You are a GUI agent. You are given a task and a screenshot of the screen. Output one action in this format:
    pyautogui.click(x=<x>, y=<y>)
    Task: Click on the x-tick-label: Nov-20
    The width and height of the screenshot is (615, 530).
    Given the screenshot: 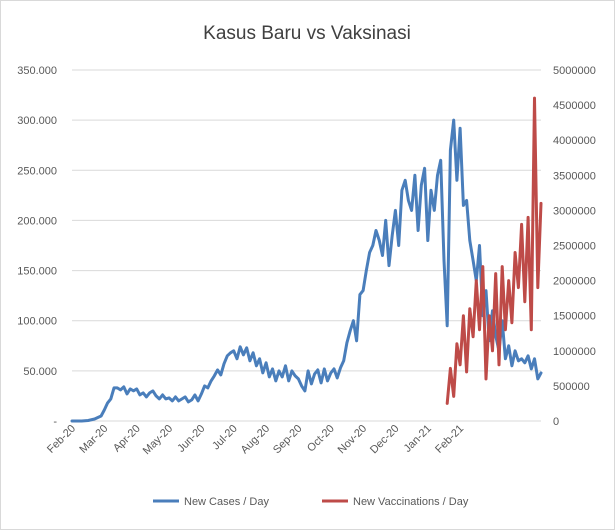 What is the action you would take?
    pyautogui.click(x=353, y=440)
    